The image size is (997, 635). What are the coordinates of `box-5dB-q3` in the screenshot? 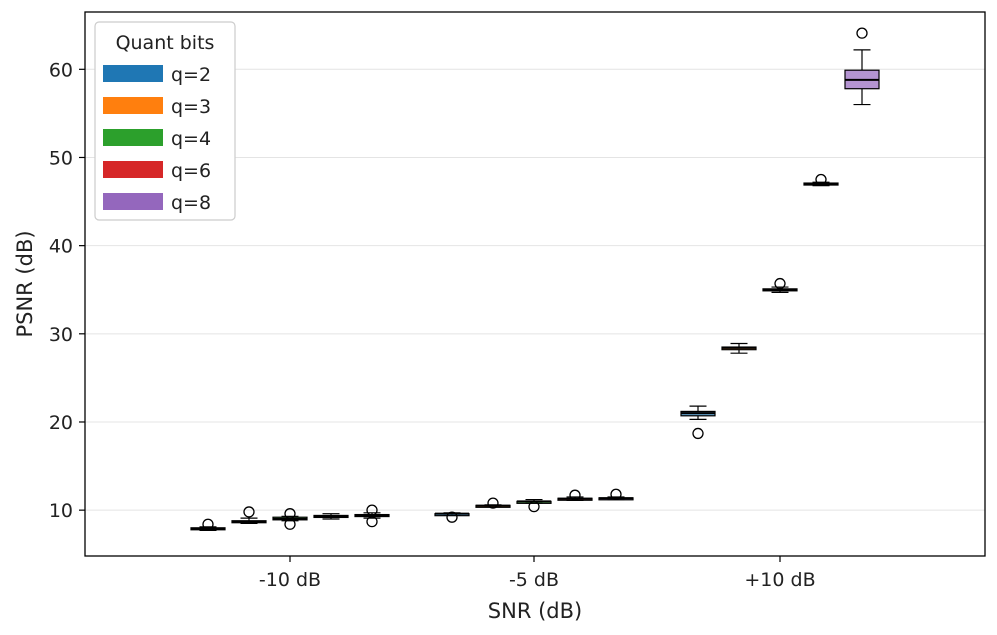 It's located at (493, 503).